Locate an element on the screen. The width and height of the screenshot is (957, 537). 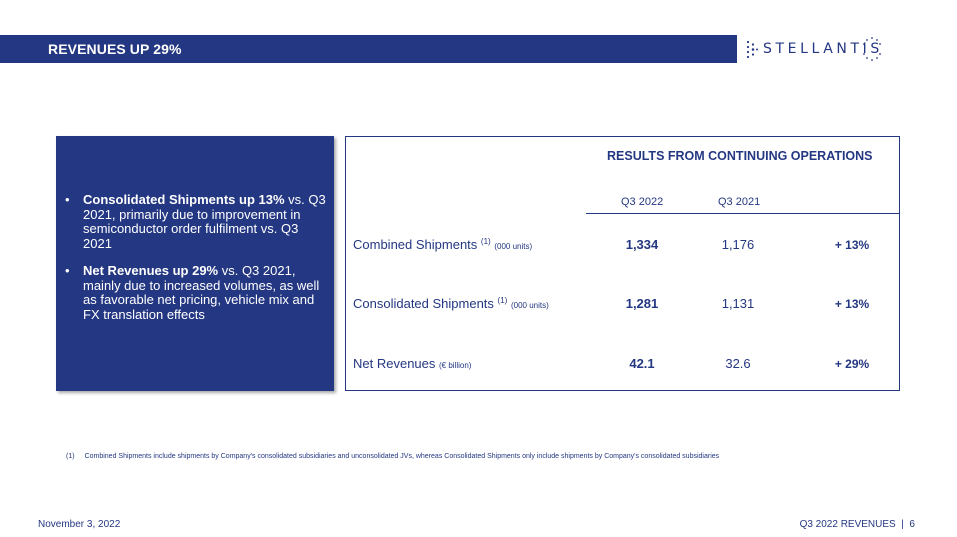
cell-consolidated-change: + 13% is located at coordinates (852, 304).